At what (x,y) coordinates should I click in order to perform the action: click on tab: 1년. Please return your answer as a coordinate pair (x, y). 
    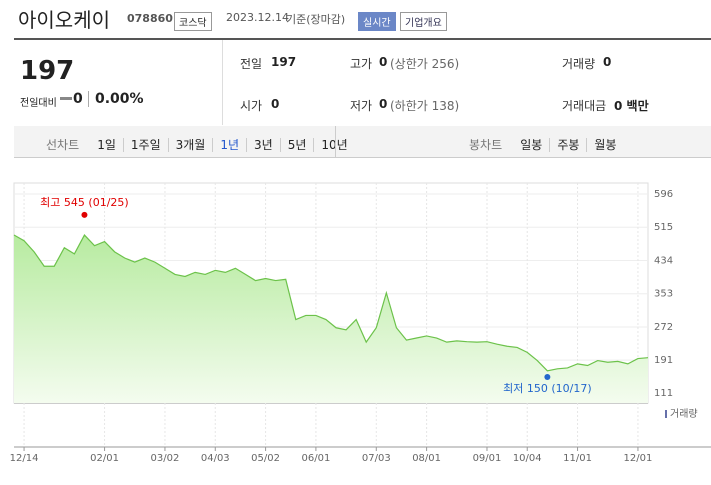
    Looking at the image, I should click on (229, 145).